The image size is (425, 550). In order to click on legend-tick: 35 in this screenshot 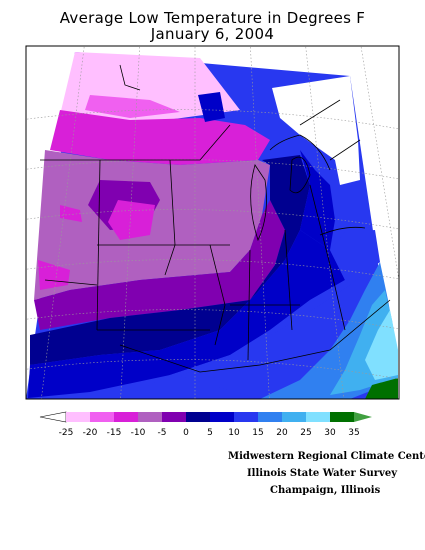, I will do `click(353, 433)`.